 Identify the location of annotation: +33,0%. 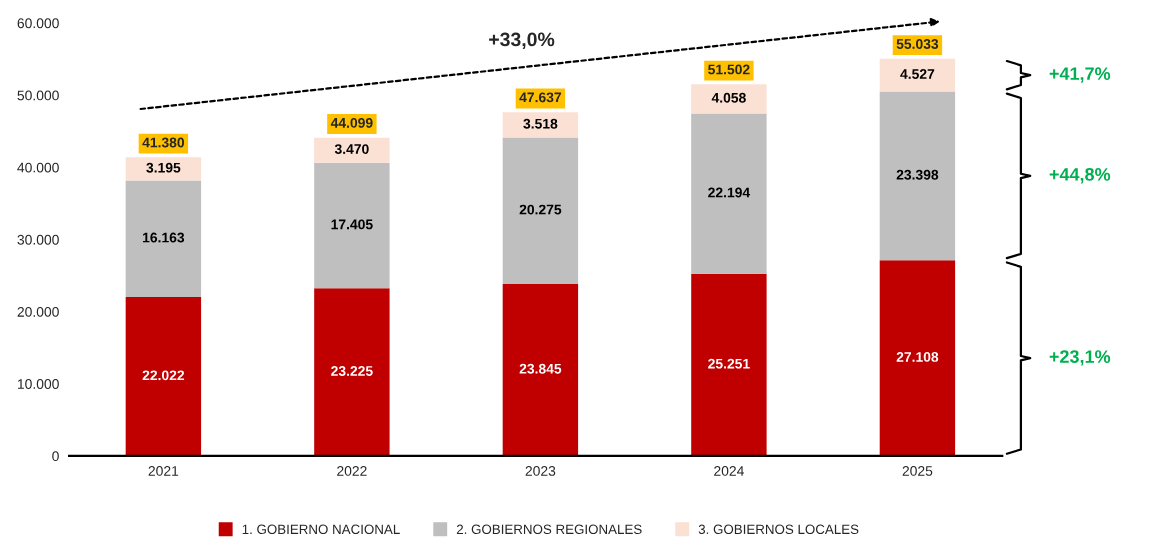
(522, 41).